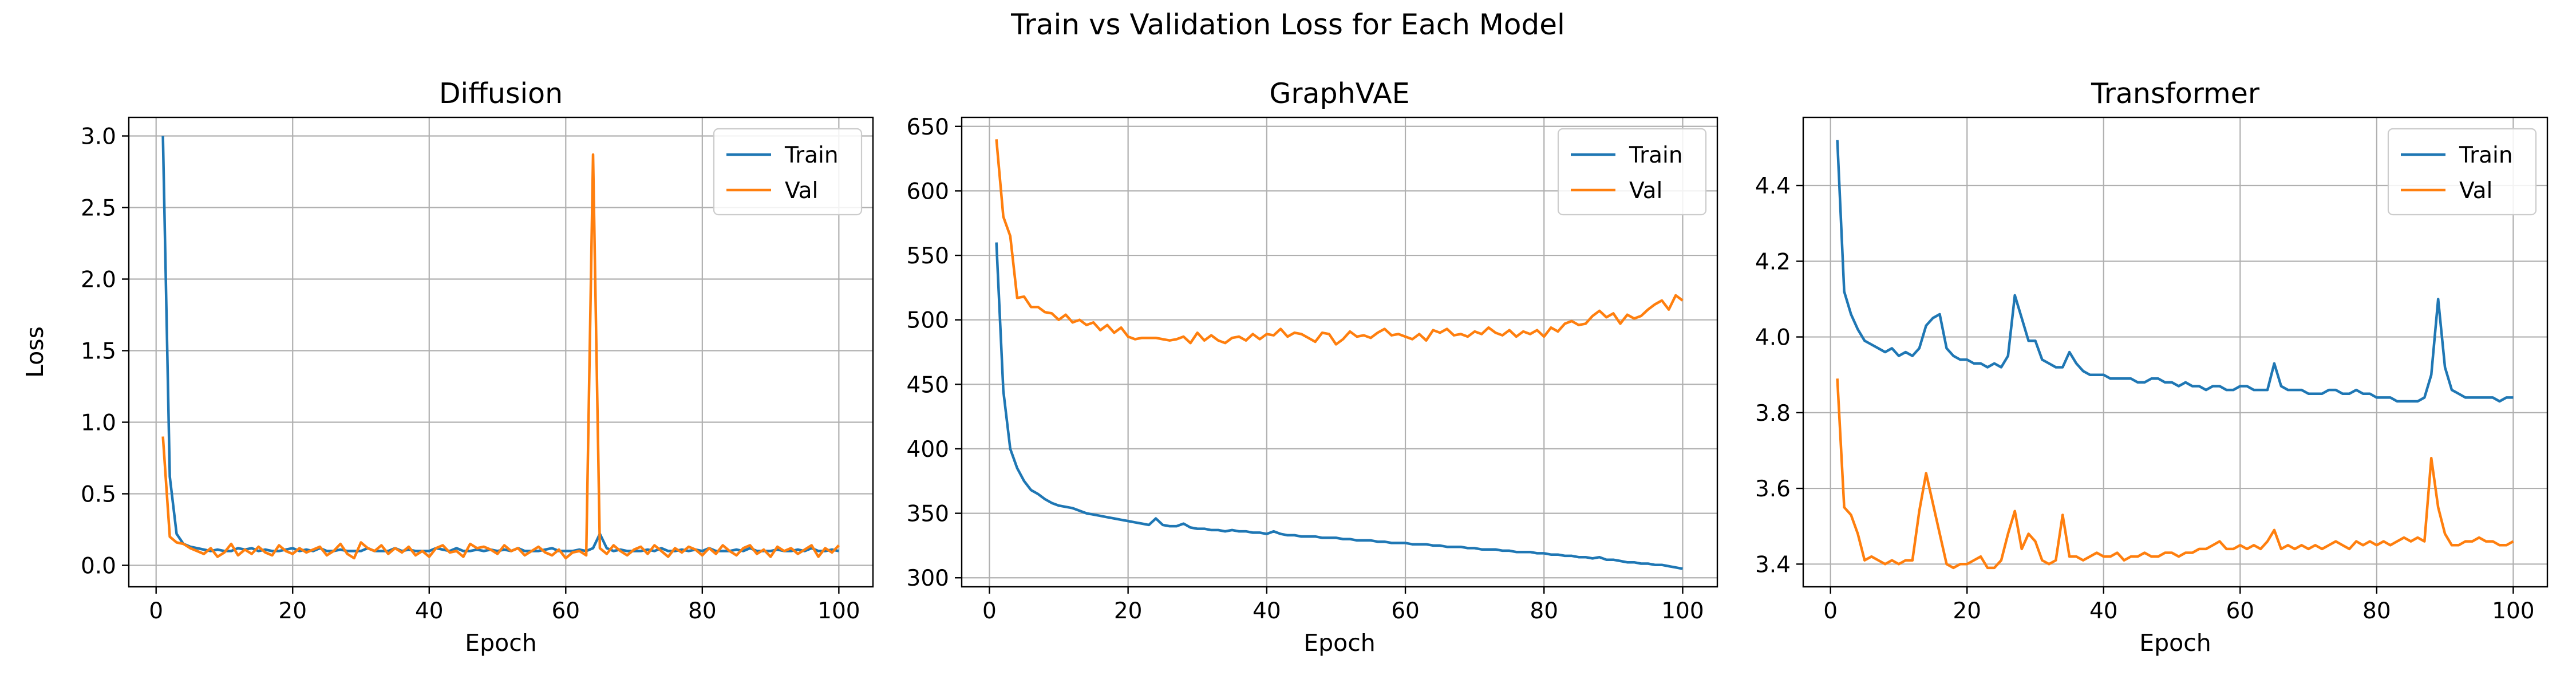  What do you see at coordinates (98, 209) in the screenshot?
I see `y-tick-label: 2.5` at bounding box center [98, 209].